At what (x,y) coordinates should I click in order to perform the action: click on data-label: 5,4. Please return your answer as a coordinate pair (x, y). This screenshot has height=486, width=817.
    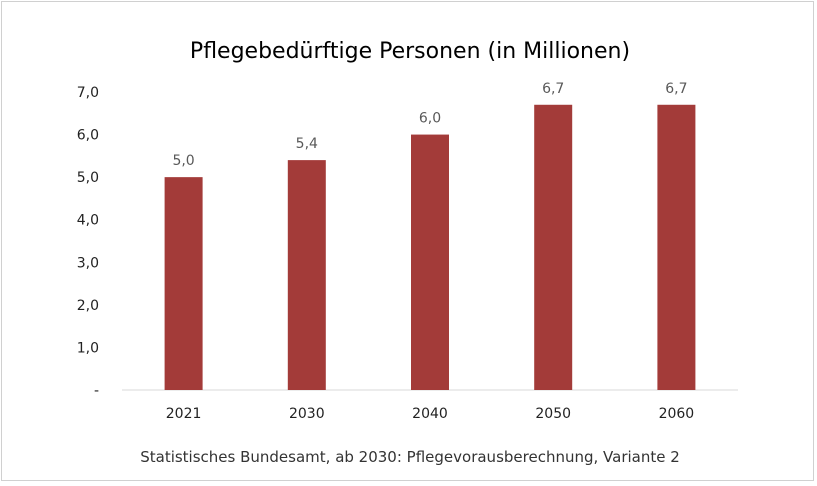
    Looking at the image, I should click on (307, 144).